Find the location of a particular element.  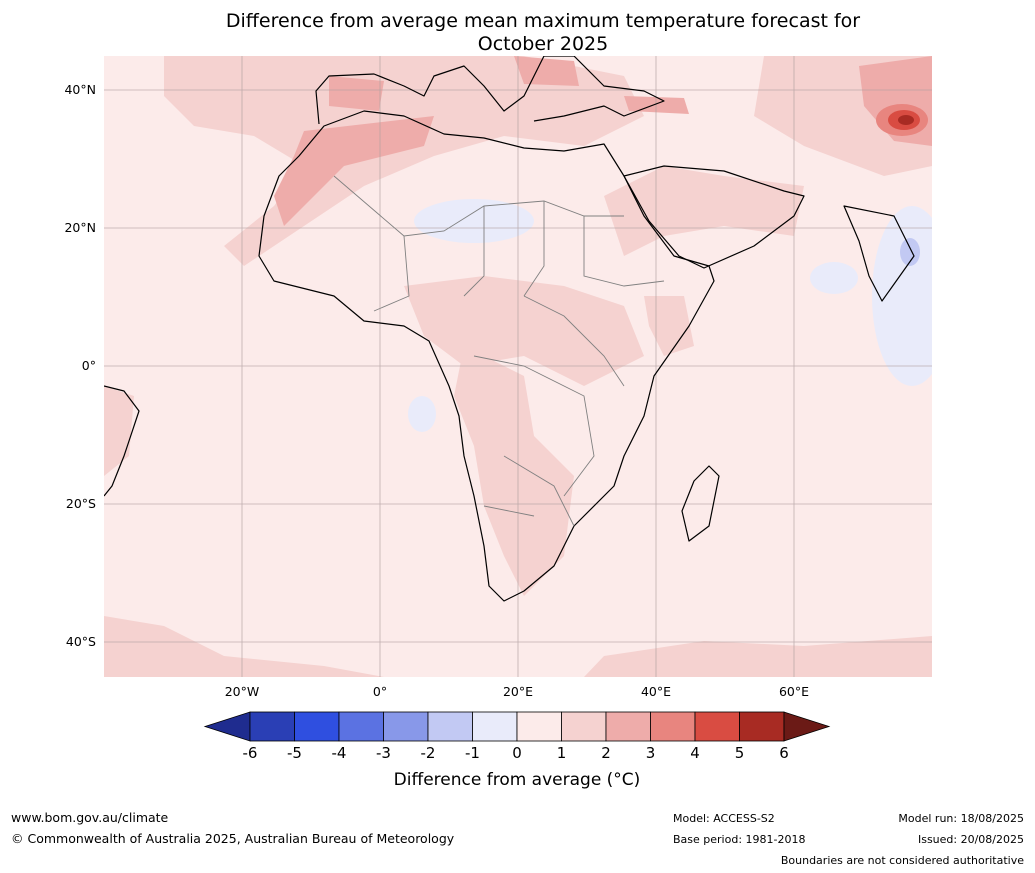

colorbar-tick-label: -4 is located at coordinates (339, 753).